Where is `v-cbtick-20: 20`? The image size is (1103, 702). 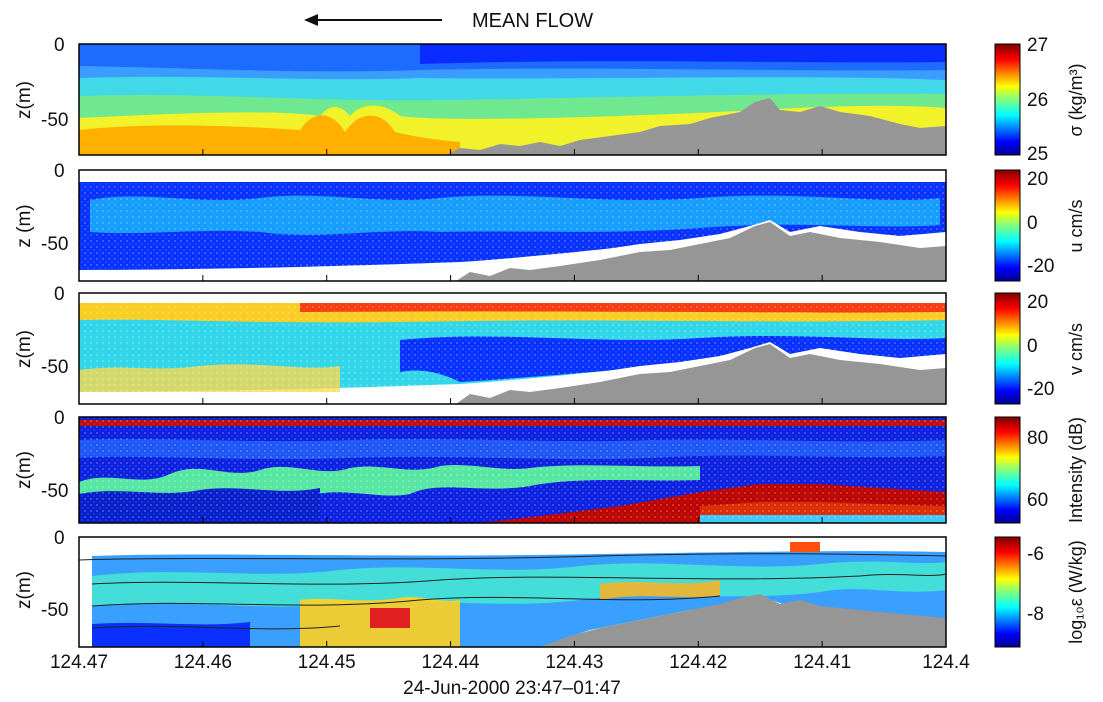 v-cbtick-20: 20 is located at coordinates (1037, 302).